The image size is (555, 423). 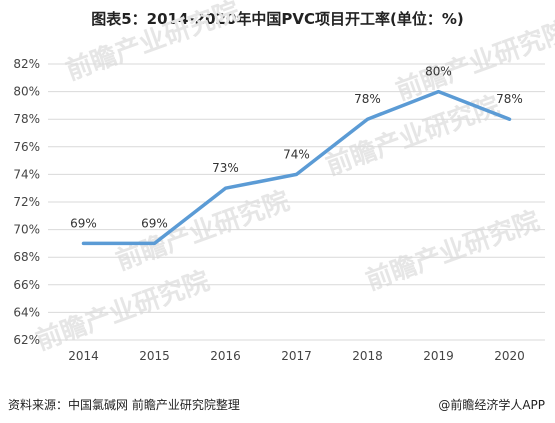 I want to click on x-tick-label: 2020, so click(x=509, y=356).